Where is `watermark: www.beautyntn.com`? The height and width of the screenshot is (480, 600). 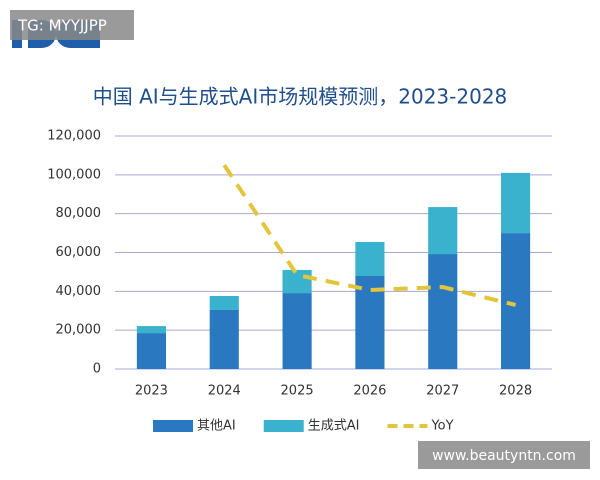
watermark: www.beautyntn.com is located at coordinates (504, 456).